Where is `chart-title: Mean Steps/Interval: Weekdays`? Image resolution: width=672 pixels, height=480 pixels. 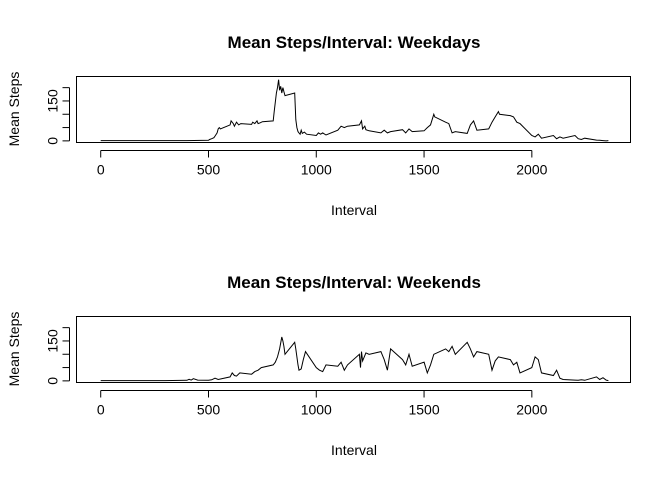 chart-title: Mean Steps/Interval: Weekdays is located at coordinates (354, 42).